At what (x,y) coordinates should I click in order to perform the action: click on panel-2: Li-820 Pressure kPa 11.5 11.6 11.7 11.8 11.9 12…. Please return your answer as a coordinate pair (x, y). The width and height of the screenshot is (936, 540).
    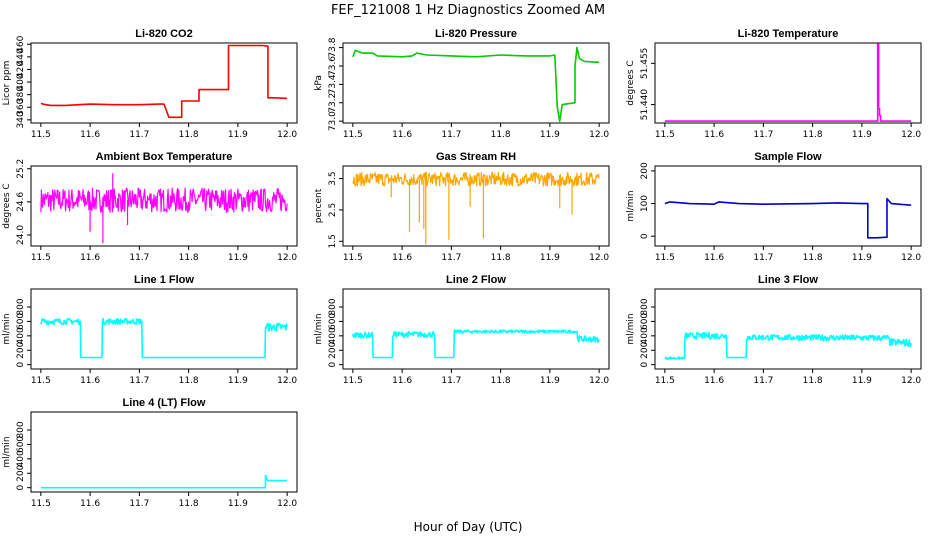
    Looking at the image, I should click on (462, 84).